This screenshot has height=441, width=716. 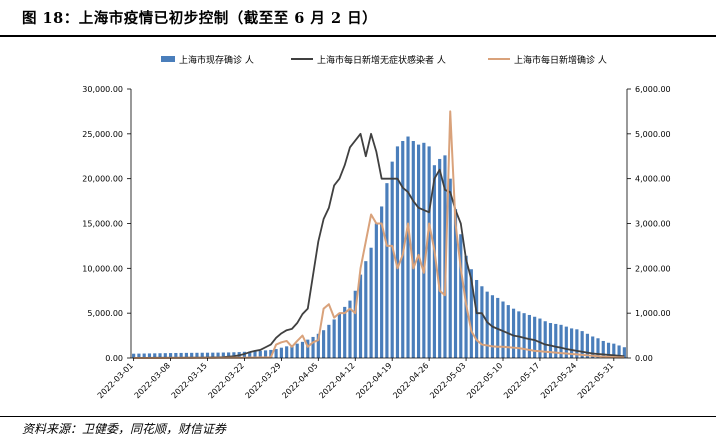 I want to click on source-rule, so click(x=358, y=416).